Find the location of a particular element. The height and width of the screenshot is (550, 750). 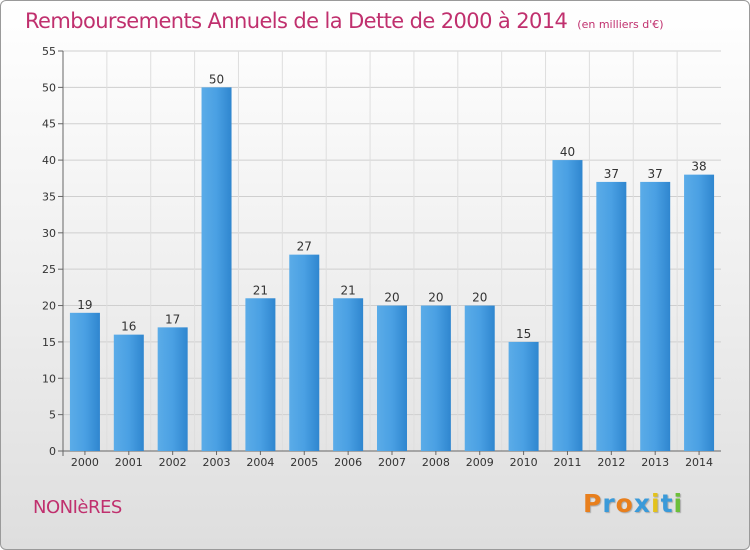

x-tick-label-2014: 2014 is located at coordinates (699, 462).